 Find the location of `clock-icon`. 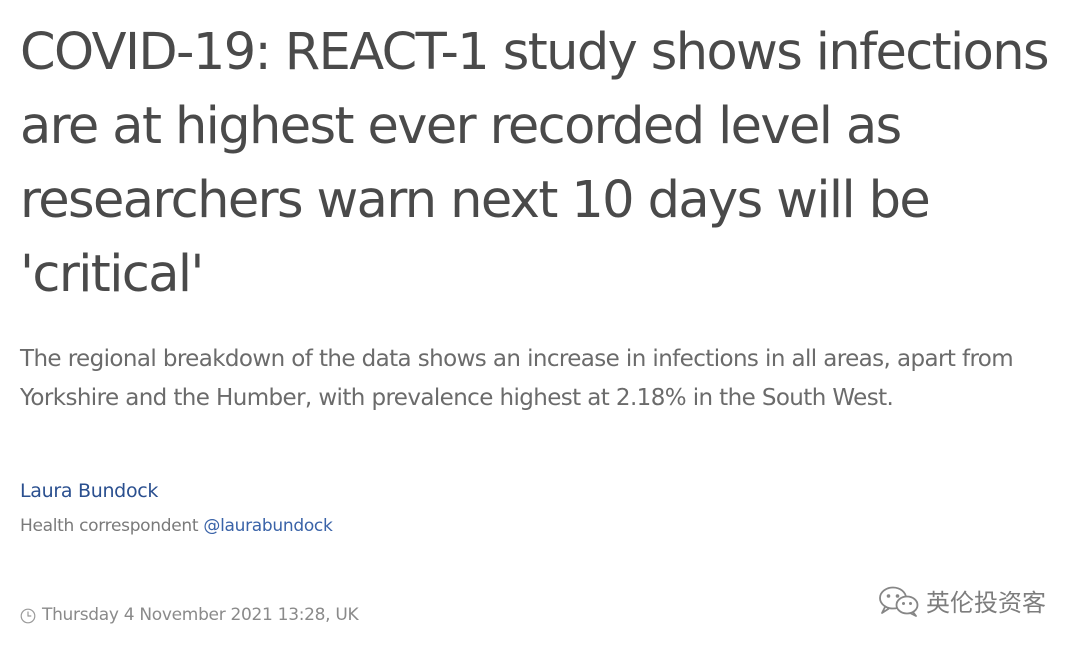

clock-icon is located at coordinates (28, 615).